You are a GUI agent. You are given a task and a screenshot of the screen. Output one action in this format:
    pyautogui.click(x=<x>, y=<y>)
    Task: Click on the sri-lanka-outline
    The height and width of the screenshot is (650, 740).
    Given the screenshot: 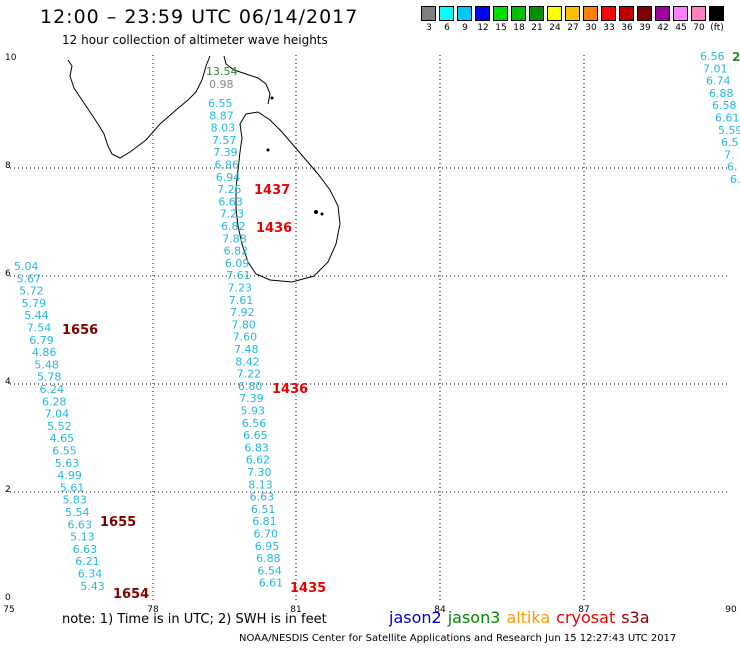 What is the action you would take?
    pyautogui.click(x=288, y=197)
    